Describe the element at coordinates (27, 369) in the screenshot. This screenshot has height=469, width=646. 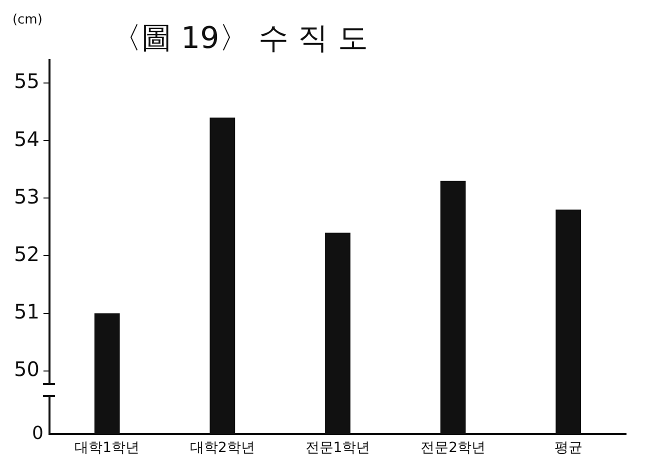
I see `y-tick-label: 50` at that location.